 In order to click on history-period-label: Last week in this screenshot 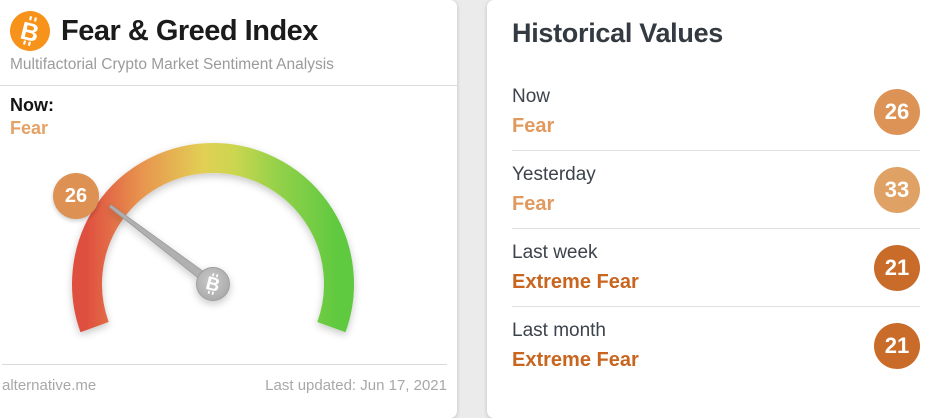, I will do `click(555, 252)`.